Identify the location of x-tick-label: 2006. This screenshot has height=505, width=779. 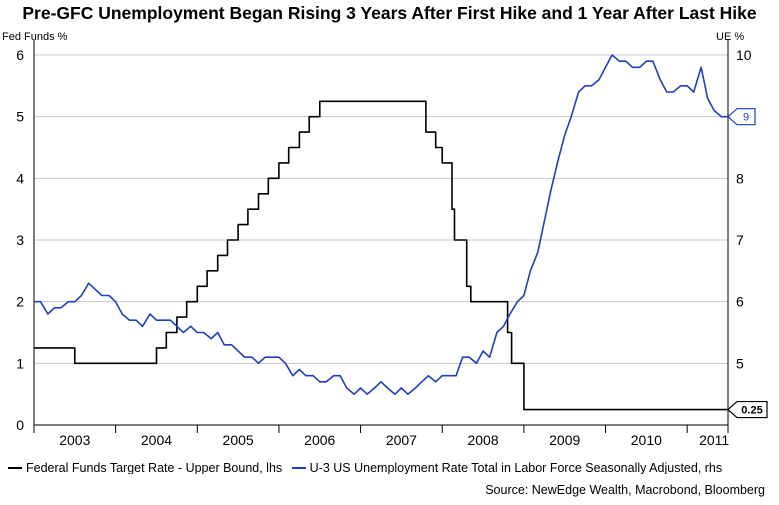
(319, 440).